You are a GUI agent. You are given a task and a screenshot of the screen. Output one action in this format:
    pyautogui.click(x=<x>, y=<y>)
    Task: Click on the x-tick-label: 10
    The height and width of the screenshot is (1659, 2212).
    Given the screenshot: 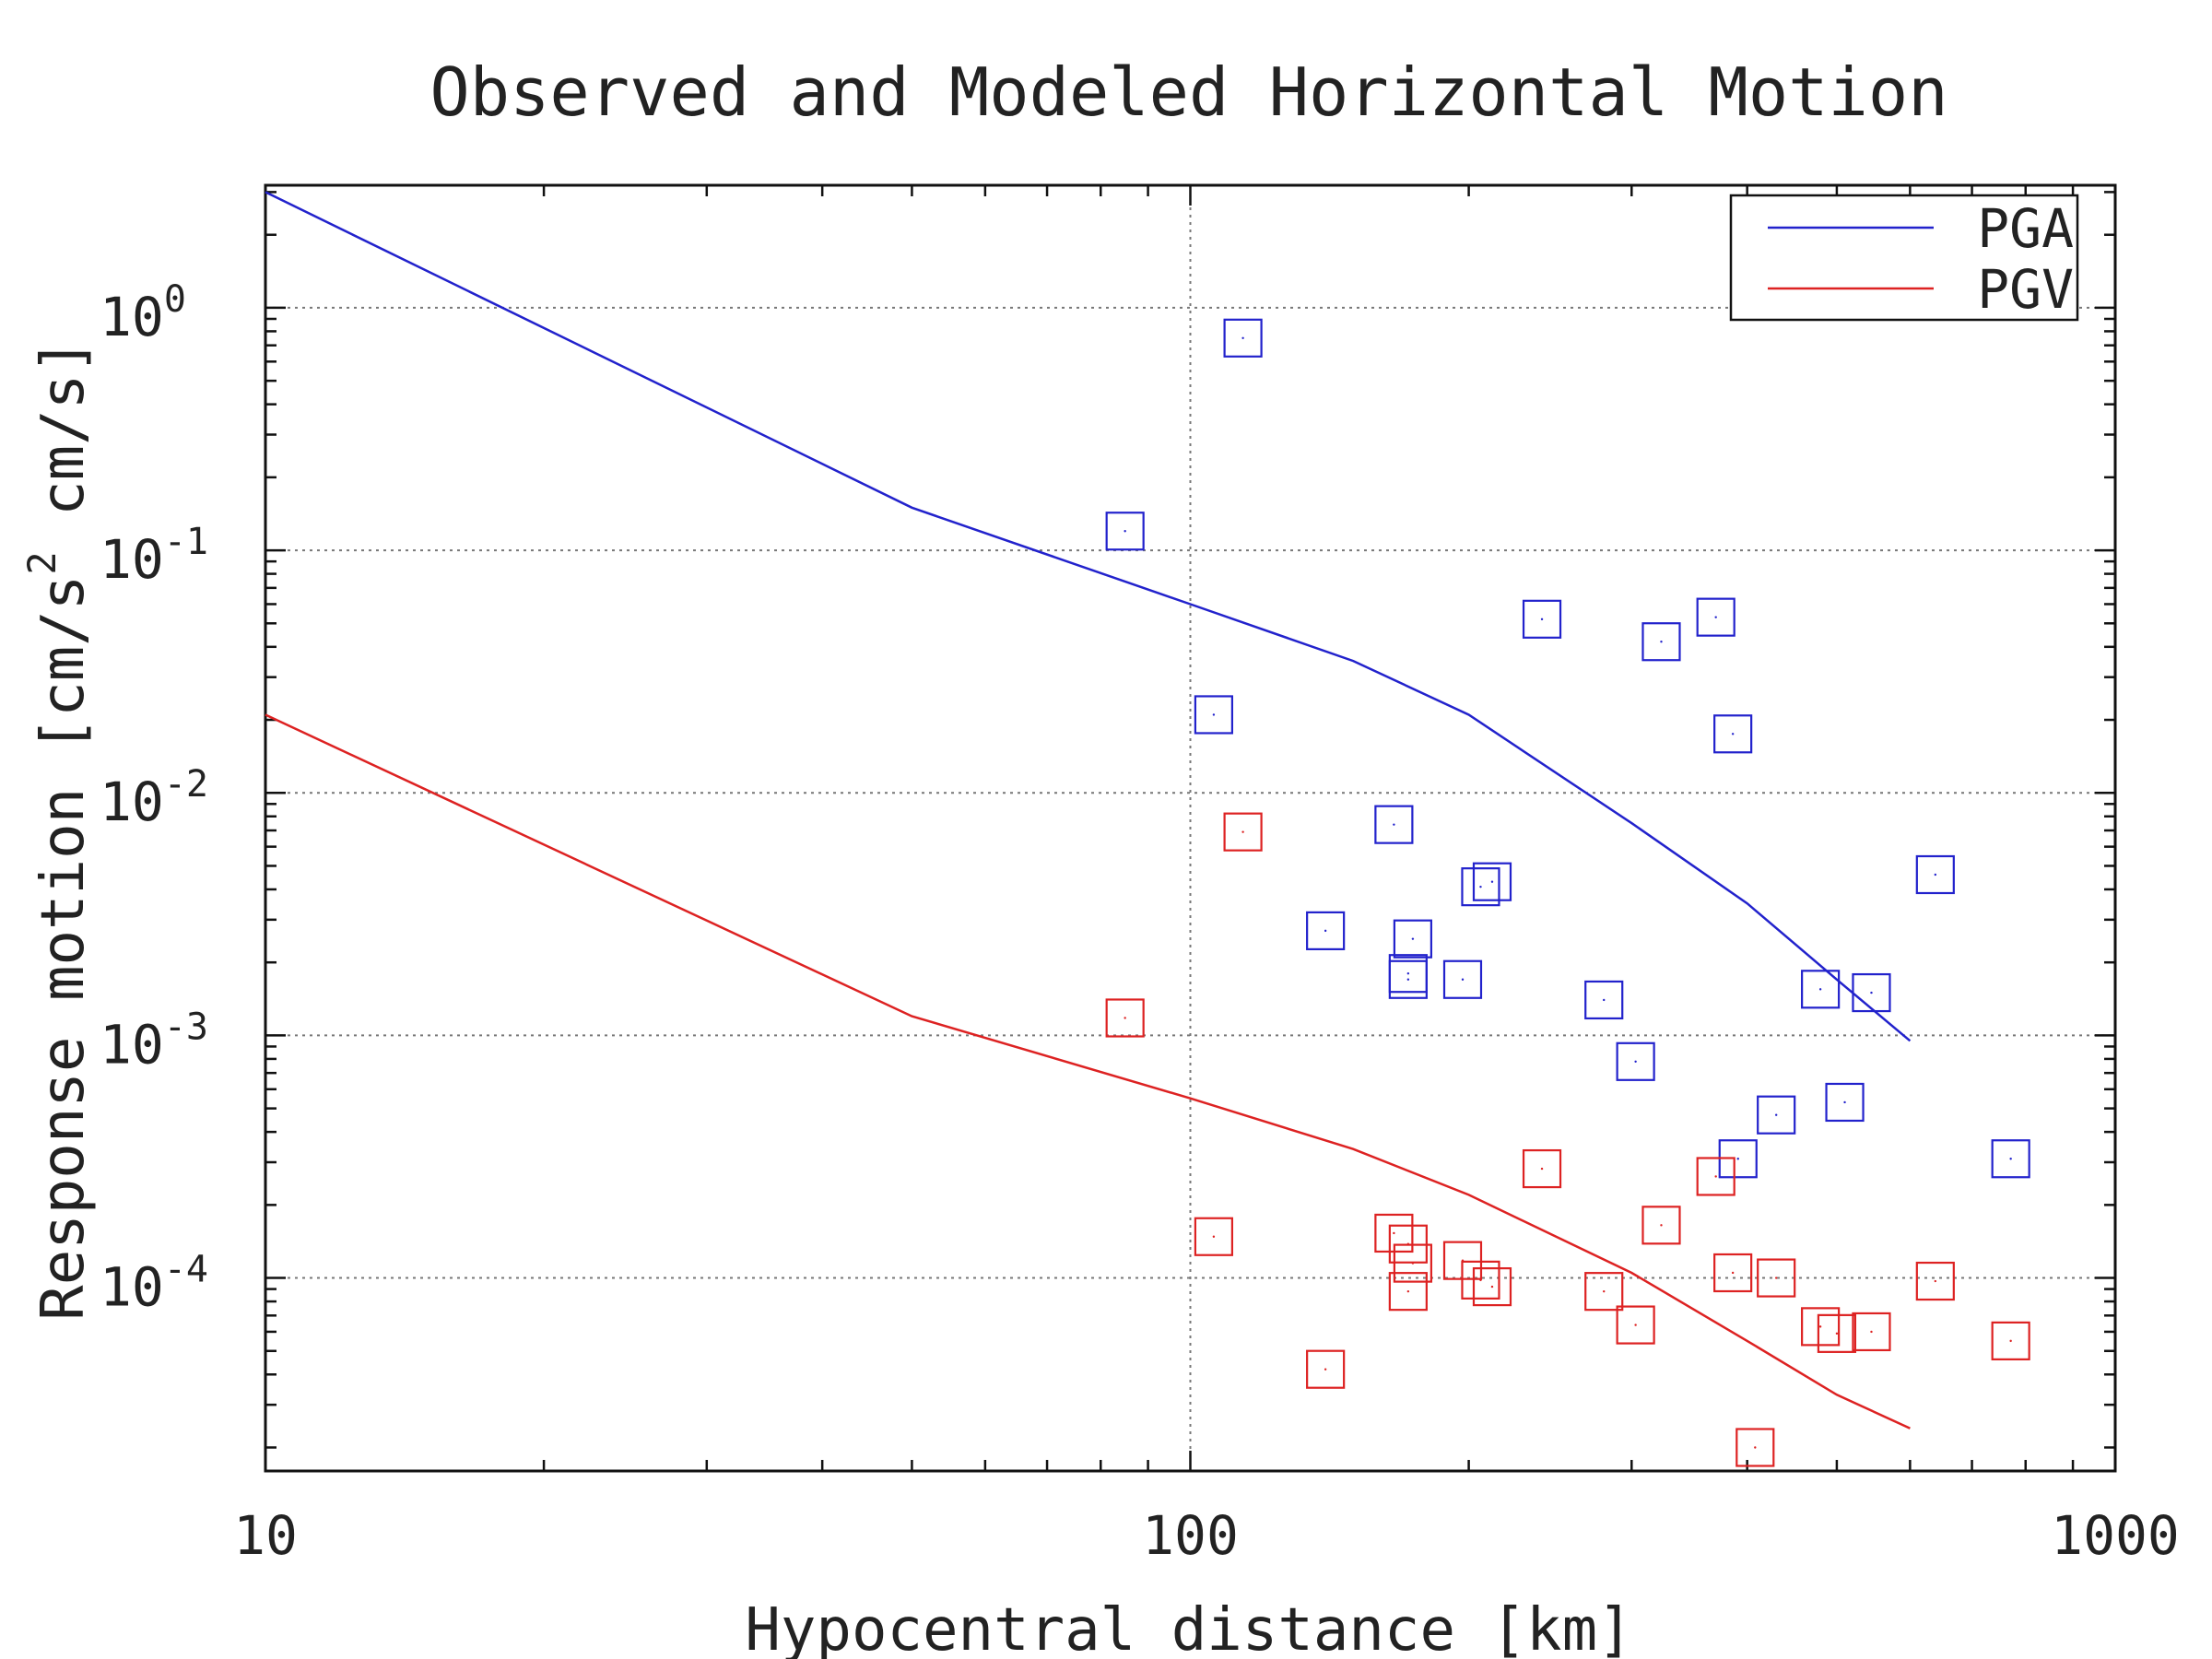 What is the action you would take?
    pyautogui.click(x=265, y=1535)
    